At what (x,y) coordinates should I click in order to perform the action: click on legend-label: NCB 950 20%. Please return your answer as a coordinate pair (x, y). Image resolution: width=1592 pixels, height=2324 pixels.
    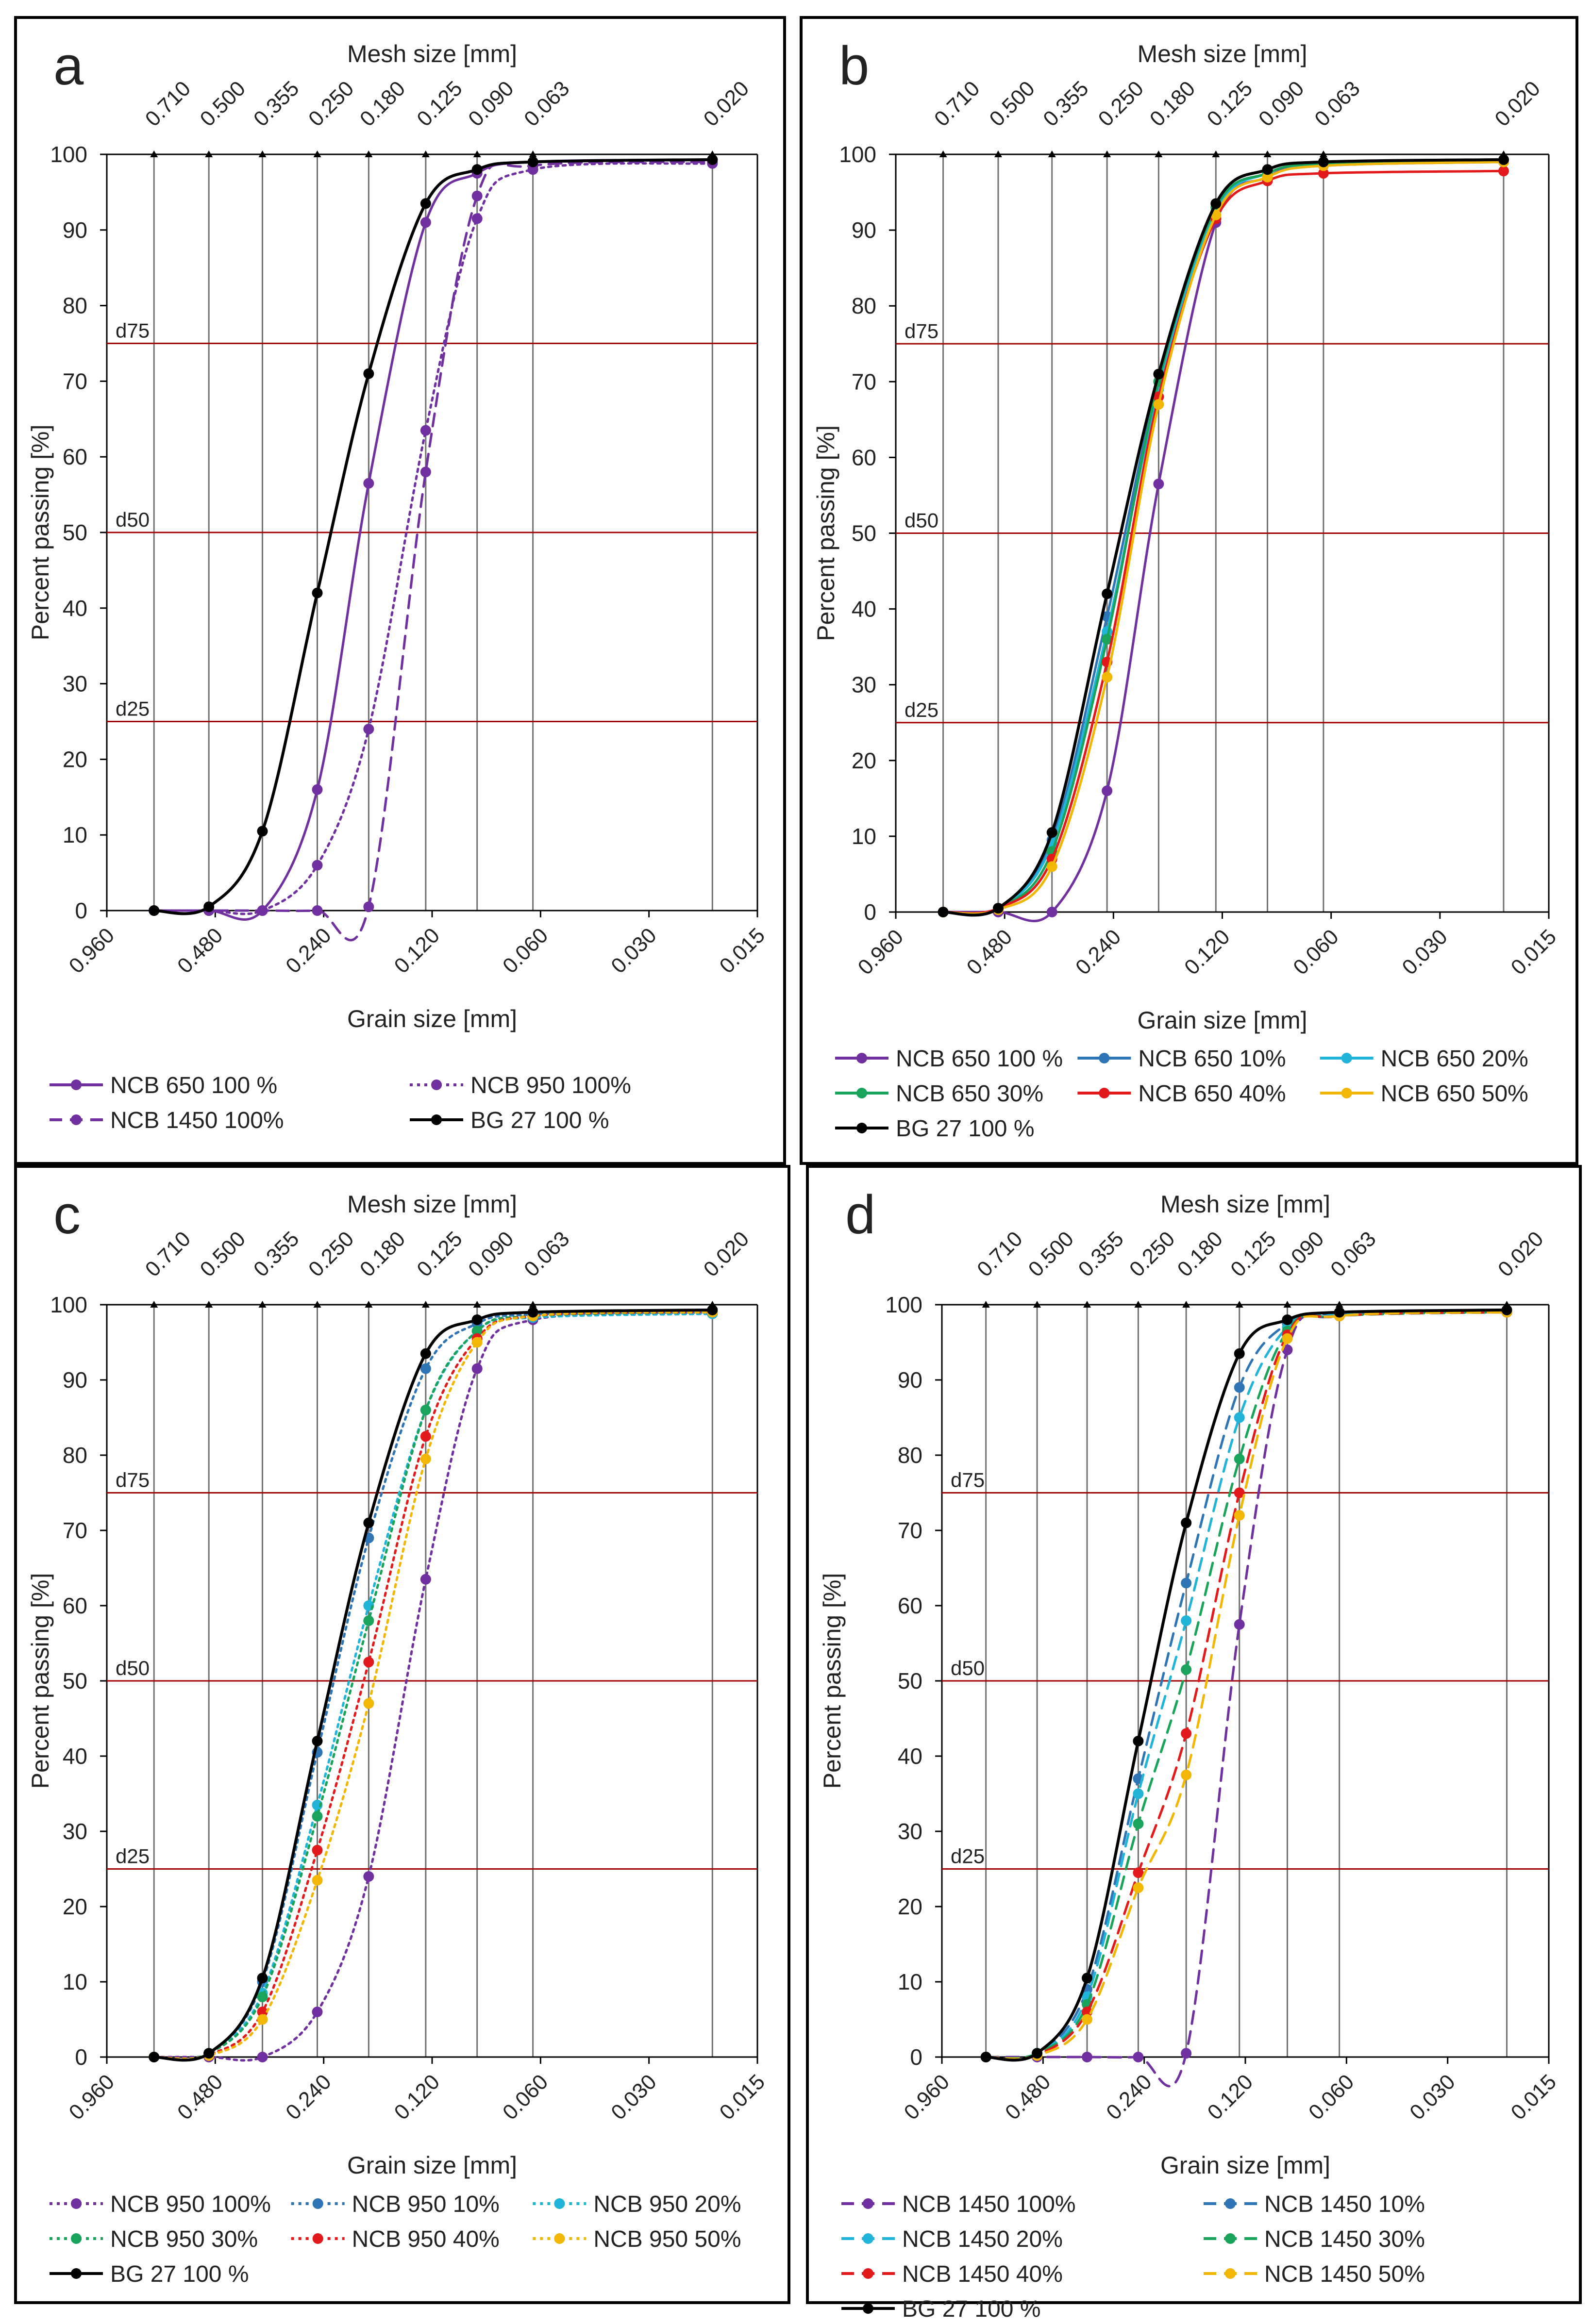
    Looking at the image, I should click on (667, 2204).